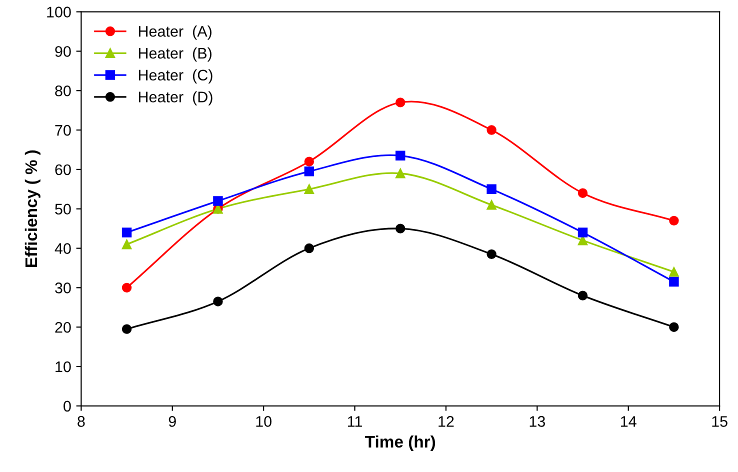  What do you see at coordinates (537, 421) in the screenshot?
I see `x-tick-label: 13` at bounding box center [537, 421].